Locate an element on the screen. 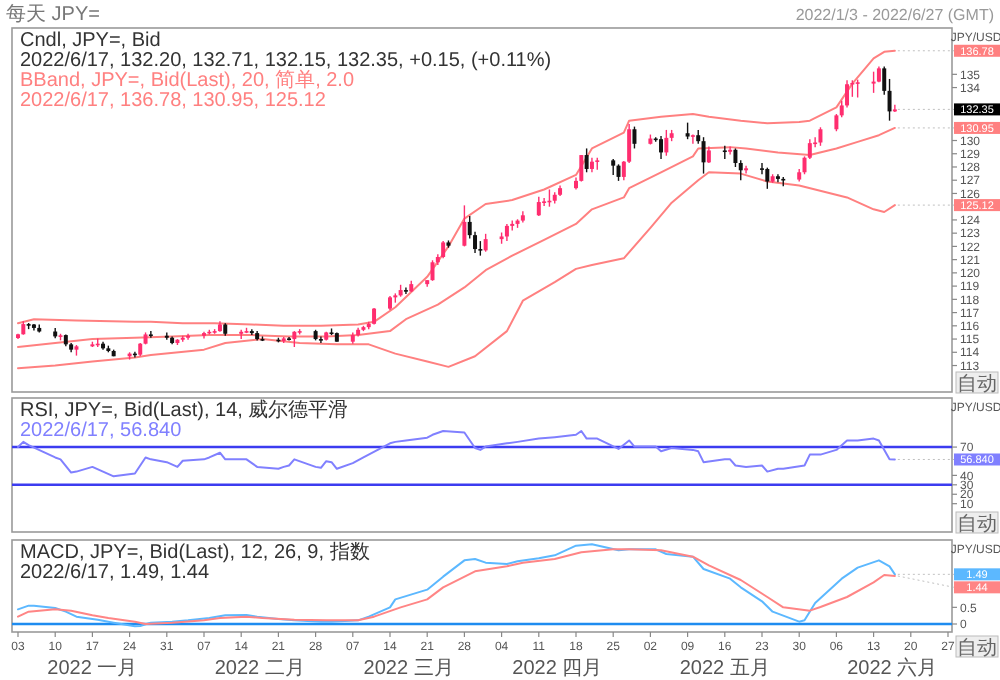 Image resolution: width=1000 pixels, height=680 pixels. text: 2022/6/17, 132.20, 132.71, 132.15, 132.35, +0.15, (+0.11%) is located at coordinates (286, 61).